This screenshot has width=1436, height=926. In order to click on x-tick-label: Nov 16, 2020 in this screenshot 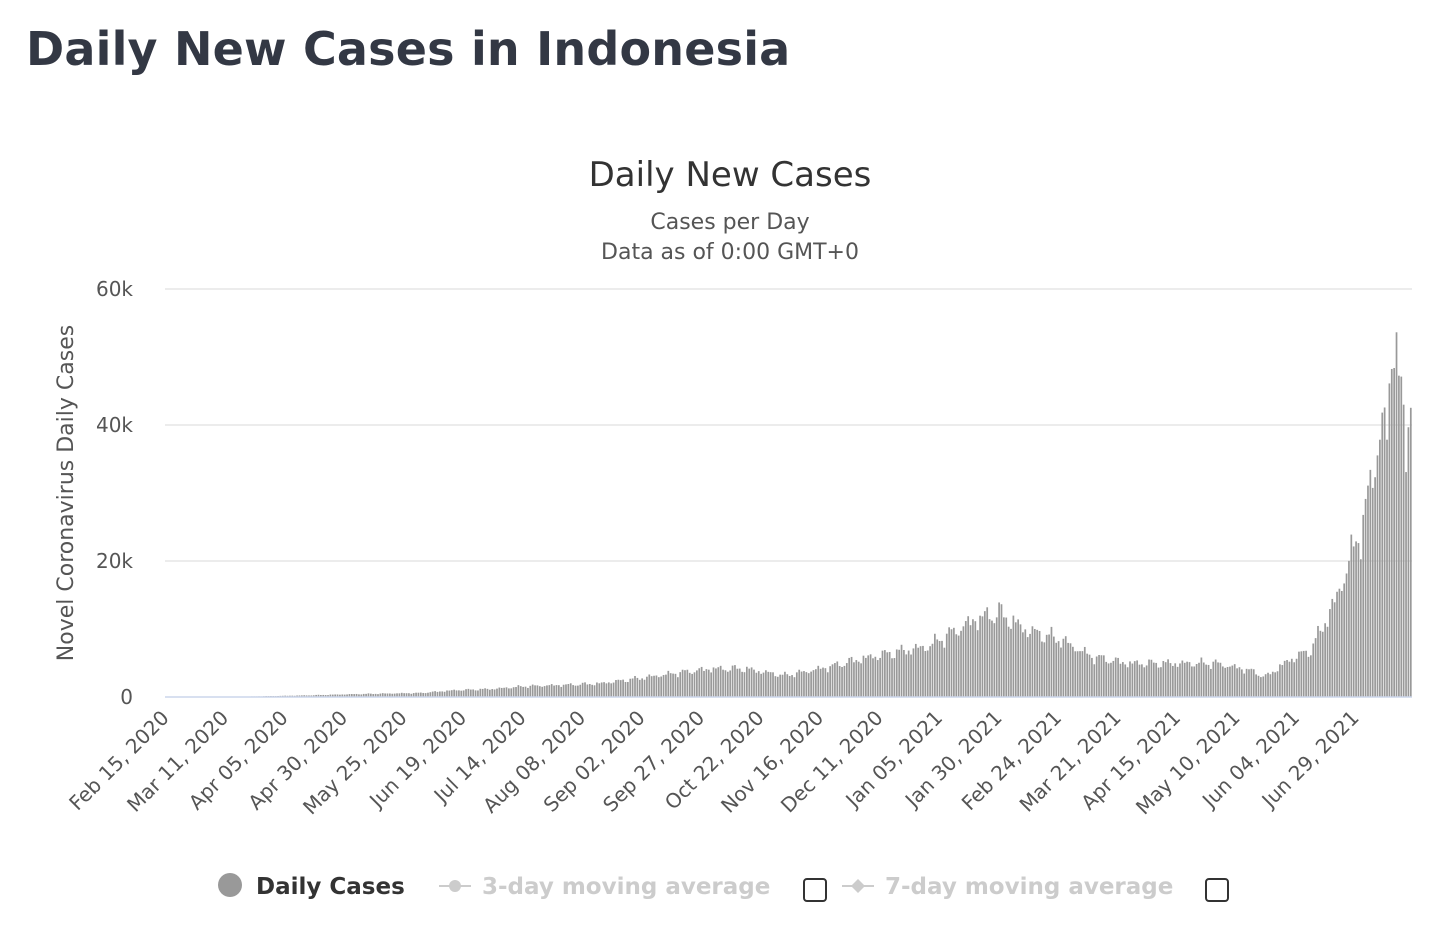, I will do `click(772, 762)`.